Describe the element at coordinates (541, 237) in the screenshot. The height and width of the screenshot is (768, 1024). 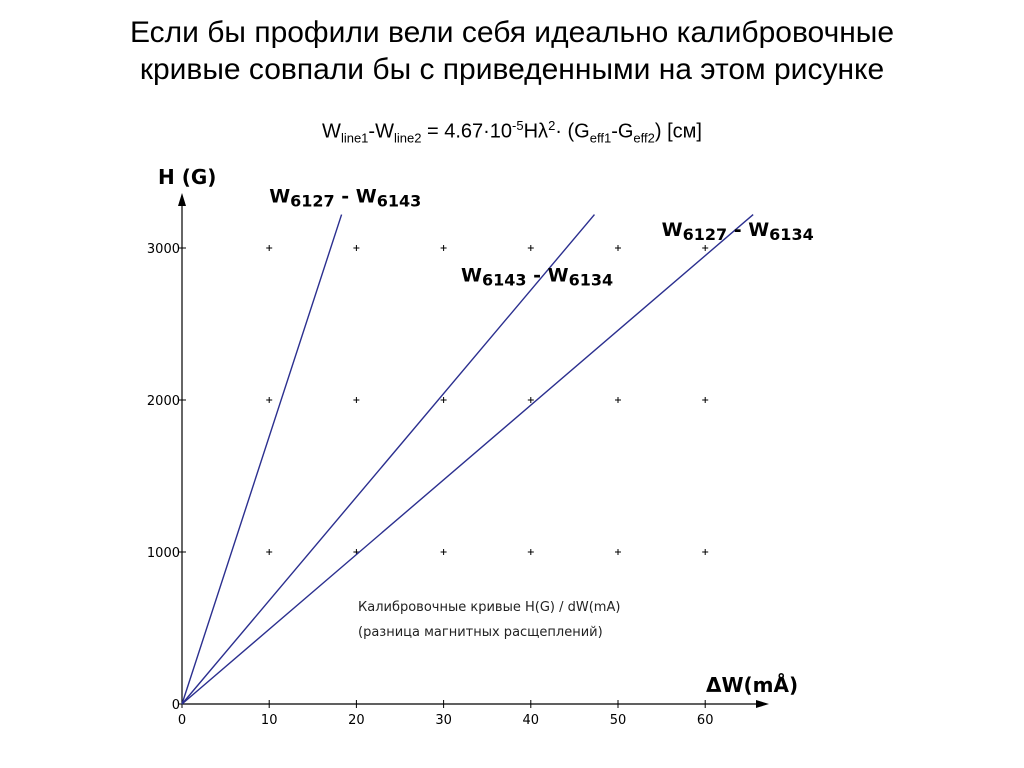
I see `series-labels: W6127 - W6143 W6143 - W6134 W6127 - W6134` at that location.